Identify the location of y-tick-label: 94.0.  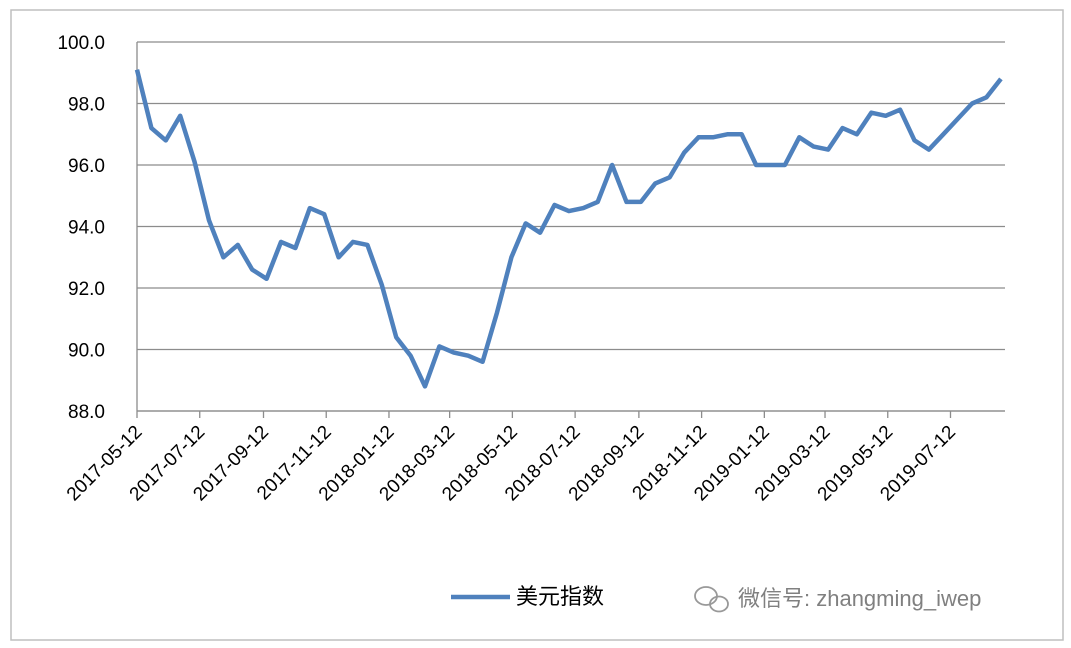
(86, 228).